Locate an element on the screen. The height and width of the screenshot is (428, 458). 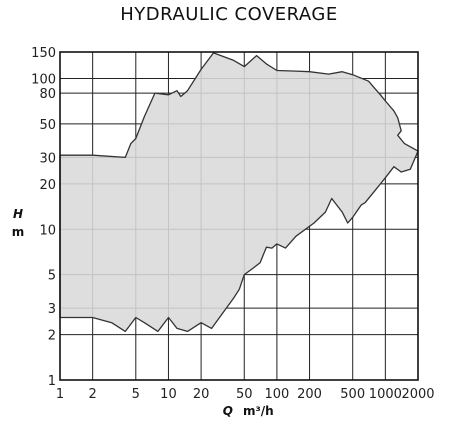
x-axis-symbol: Q is located at coordinates (228, 411).